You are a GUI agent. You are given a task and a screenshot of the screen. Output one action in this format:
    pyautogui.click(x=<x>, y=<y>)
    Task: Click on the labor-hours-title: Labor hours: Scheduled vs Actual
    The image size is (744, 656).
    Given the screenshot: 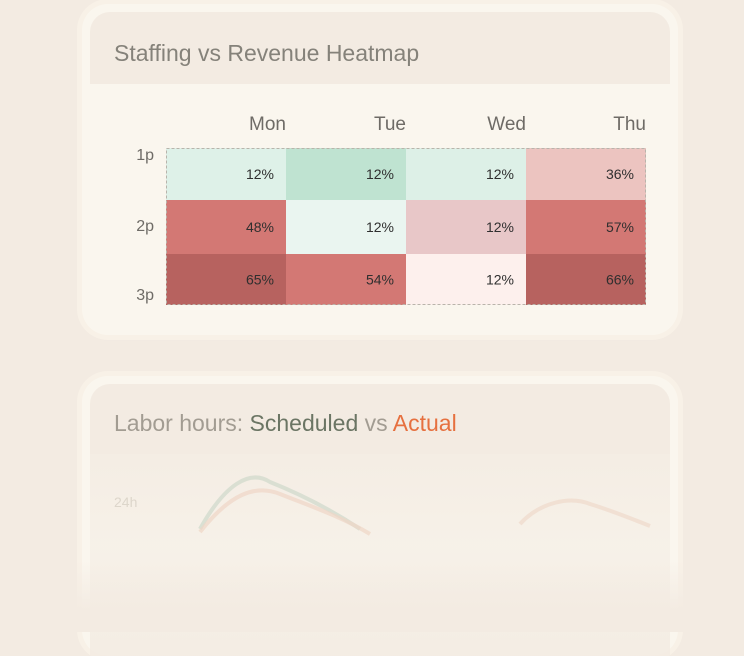 What is the action you would take?
    pyautogui.click(x=285, y=423)
    